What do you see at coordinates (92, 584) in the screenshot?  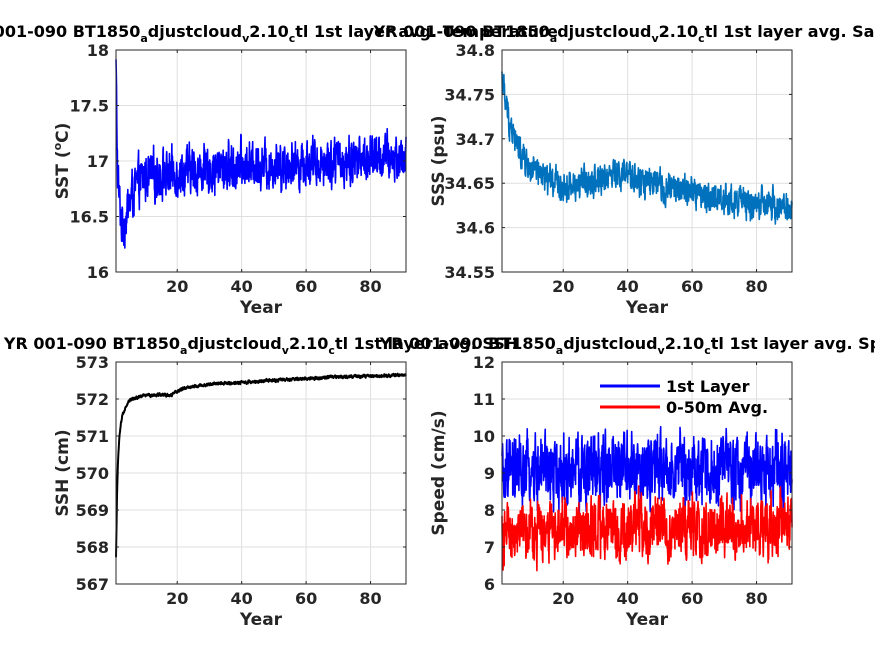 I see `y-tick-label: 567` at bounding box center [92, 584].